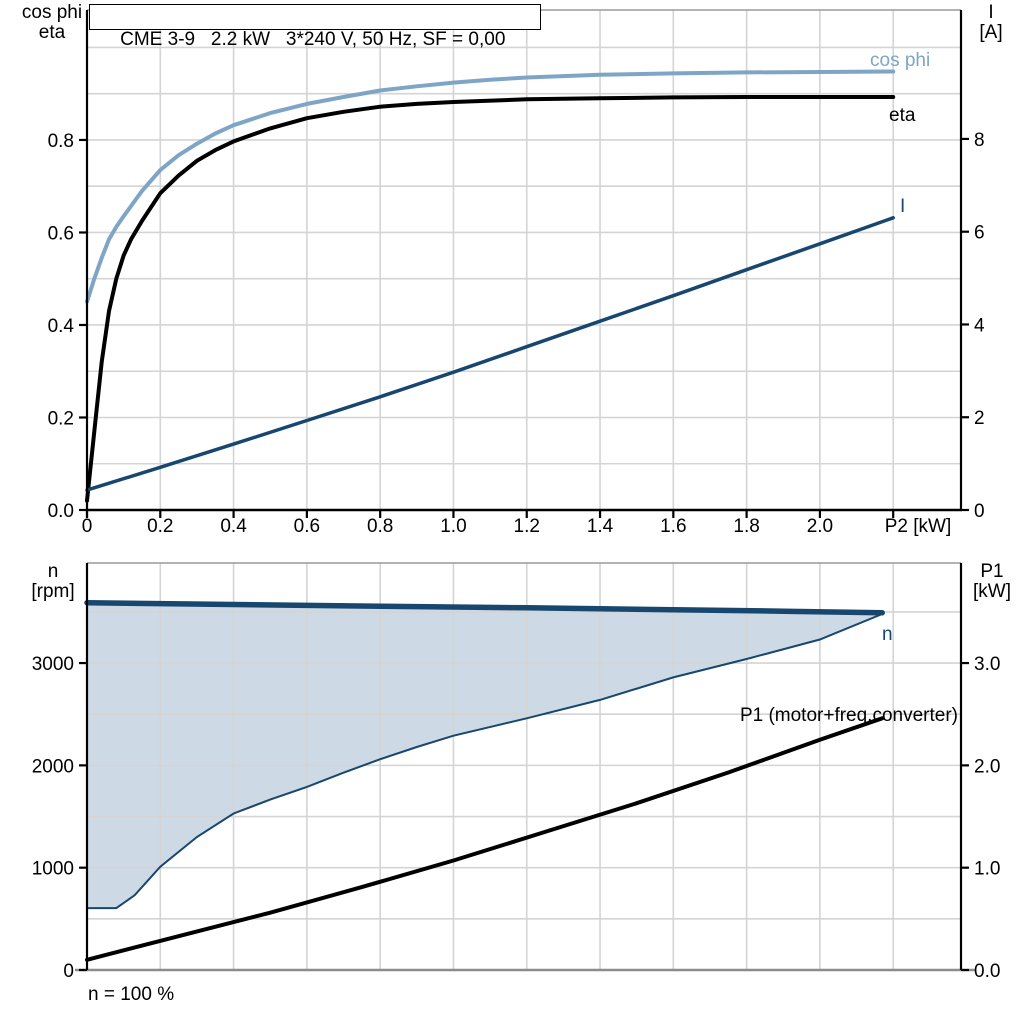 The height and width of the screenshot is (1024, 1024). What do you see at coordinates (987, 869) in the screenshot?
I see `right-tick-label: 1.0` at bounding box center [987, 869].